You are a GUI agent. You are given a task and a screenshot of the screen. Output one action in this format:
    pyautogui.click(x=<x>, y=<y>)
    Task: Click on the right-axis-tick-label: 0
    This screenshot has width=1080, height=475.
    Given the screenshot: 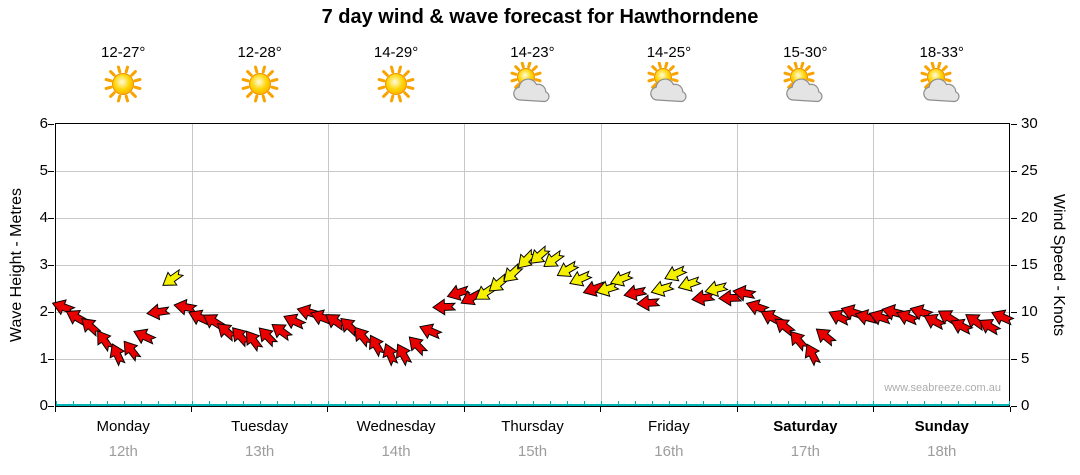 What is the action you would take?
    pyautogui.click(x=1025, y=405)
    